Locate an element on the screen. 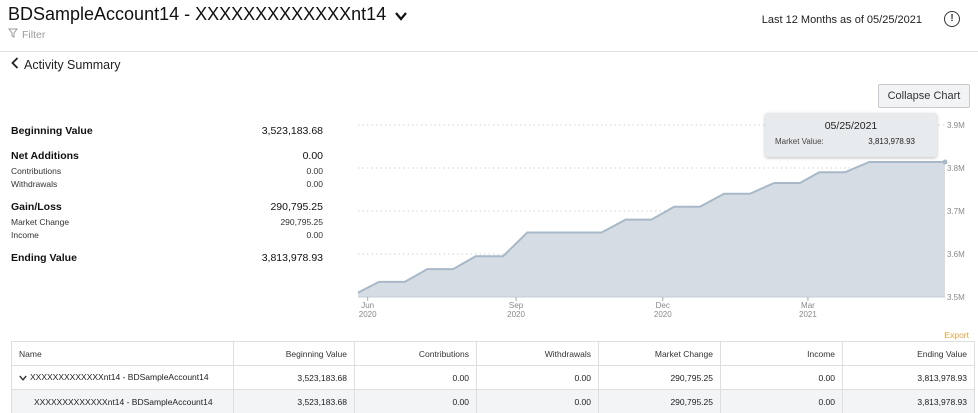  y-tick-label: 3.8M is located at coordinates (956, 168).